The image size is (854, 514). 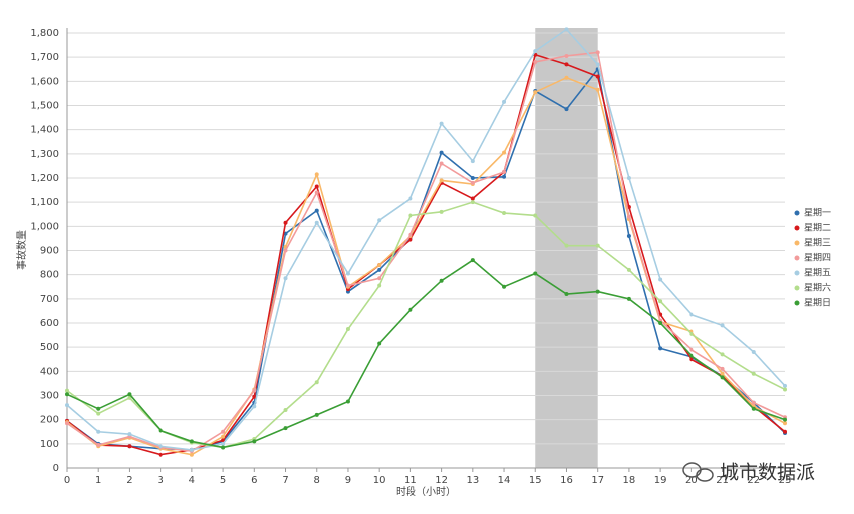 I want to click on watermark: 城市数据派, so click(x=767, y=473).